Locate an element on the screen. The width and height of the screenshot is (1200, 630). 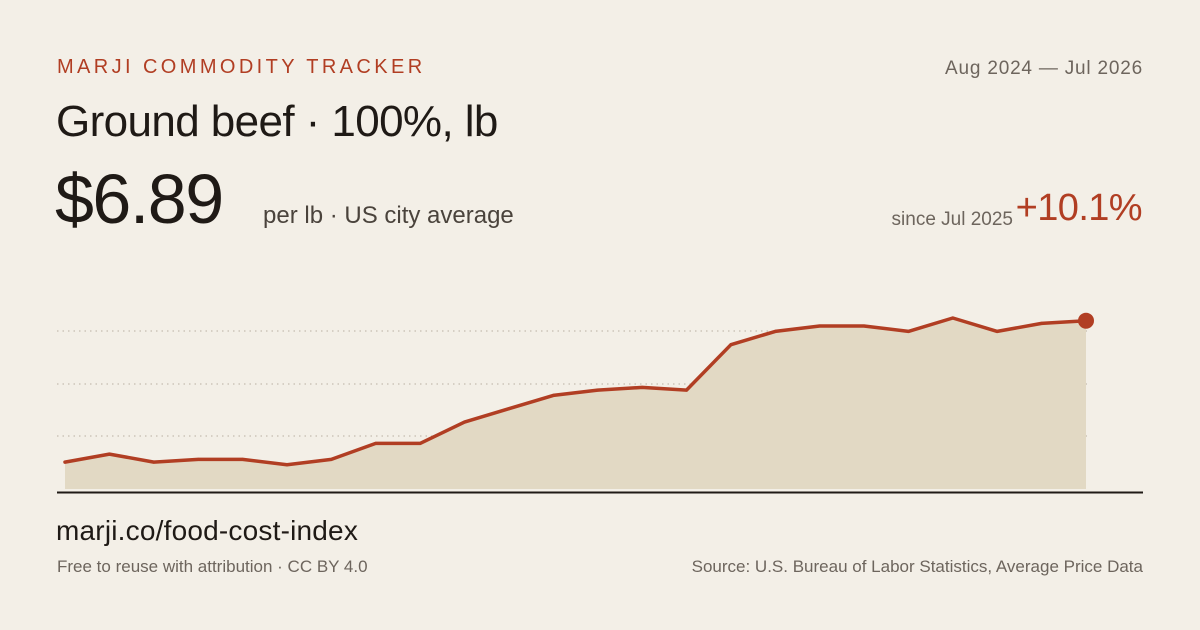
latest-point-marker is located at coordinates (1086, 320).